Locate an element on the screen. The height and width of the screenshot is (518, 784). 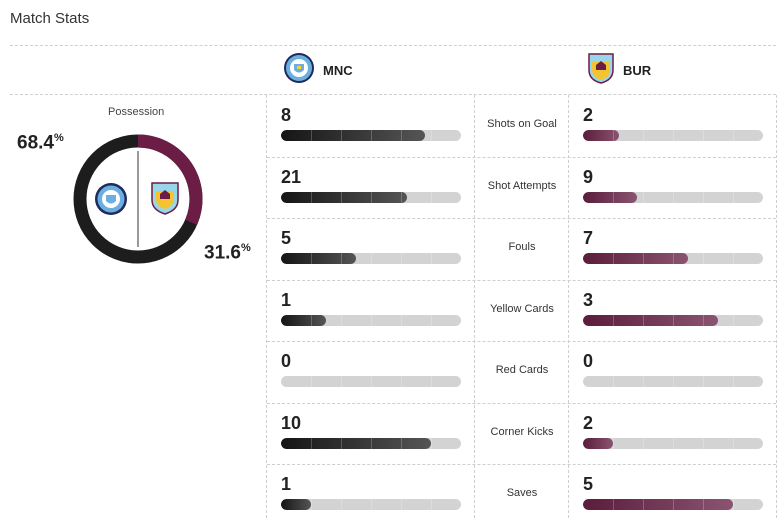
away-team-abbr: BUR is located at coordinates (637, 70).